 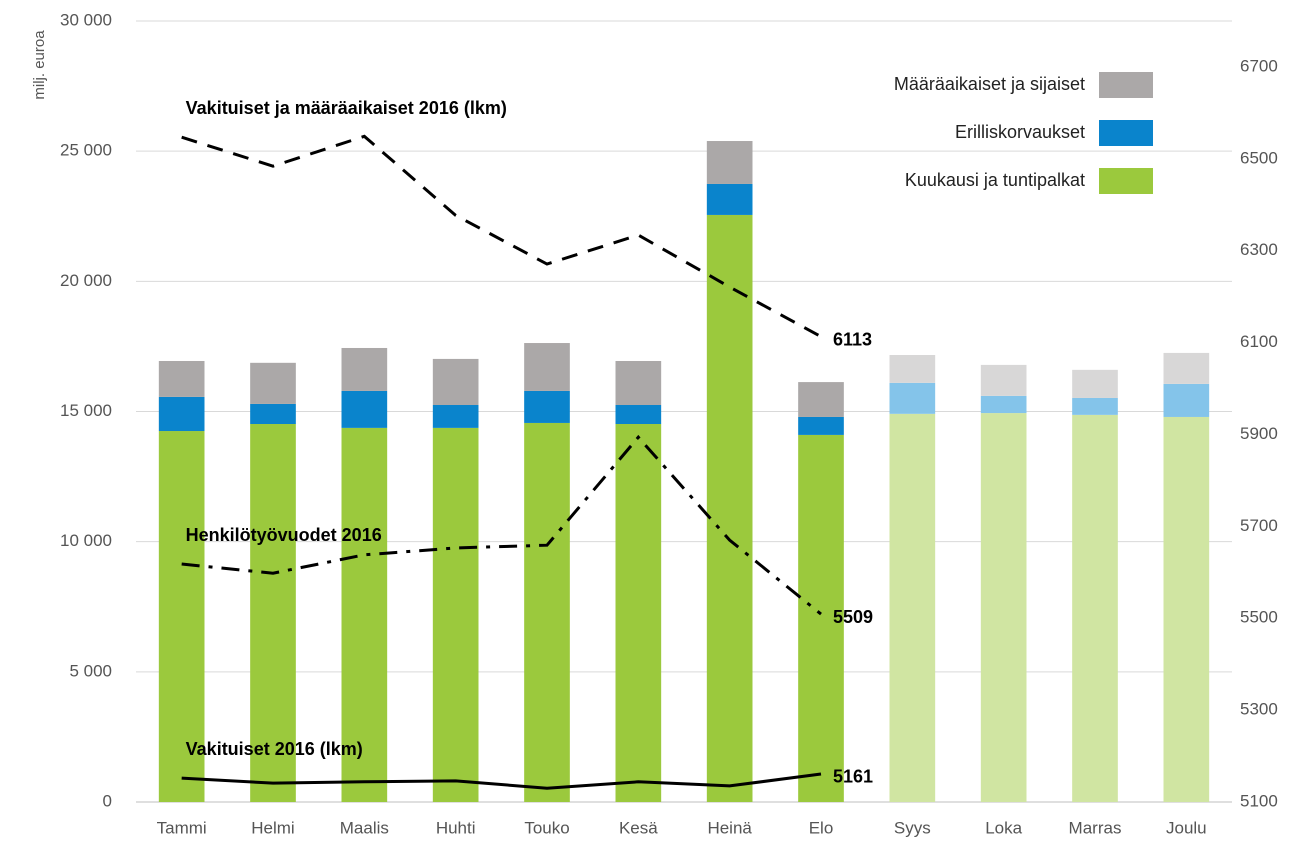 What do you see at coordinates (853, 617) in the screenshot?
I see `data-label: 5509` at bounding box center [853, 617].